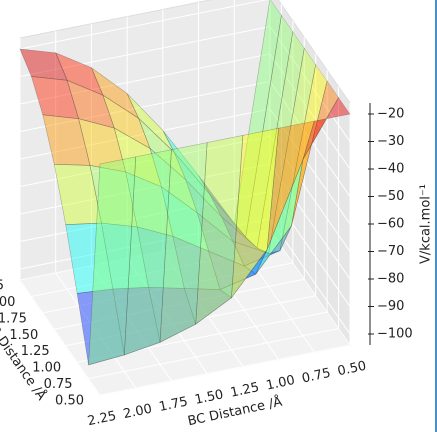 The width and height of the screenshot is (437, 432). Describe the element at coordinates (390, 306) in the screenshot. I see `z-tick-label: −90` at that location.